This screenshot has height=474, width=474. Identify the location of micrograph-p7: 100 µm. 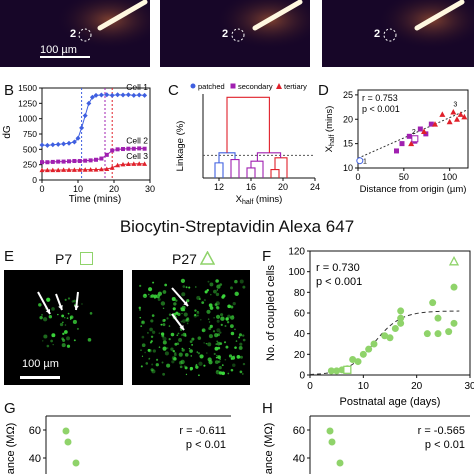
(63, 327).